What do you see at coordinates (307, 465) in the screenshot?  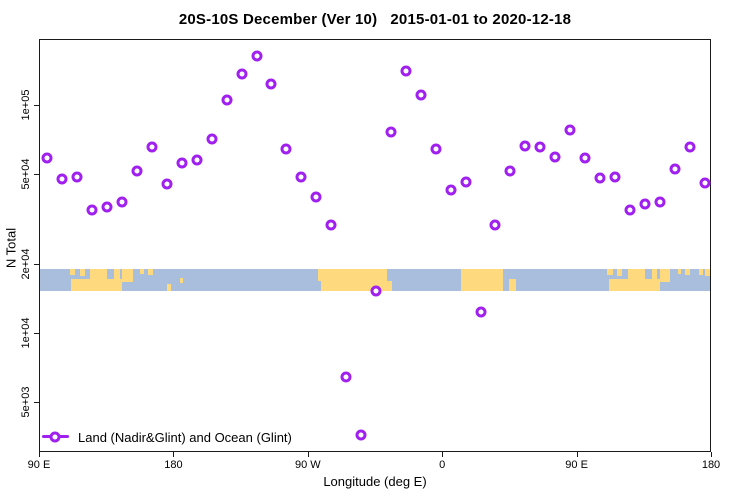 I see `x-tick-label: 90 W` at bounding box center [307, 465].